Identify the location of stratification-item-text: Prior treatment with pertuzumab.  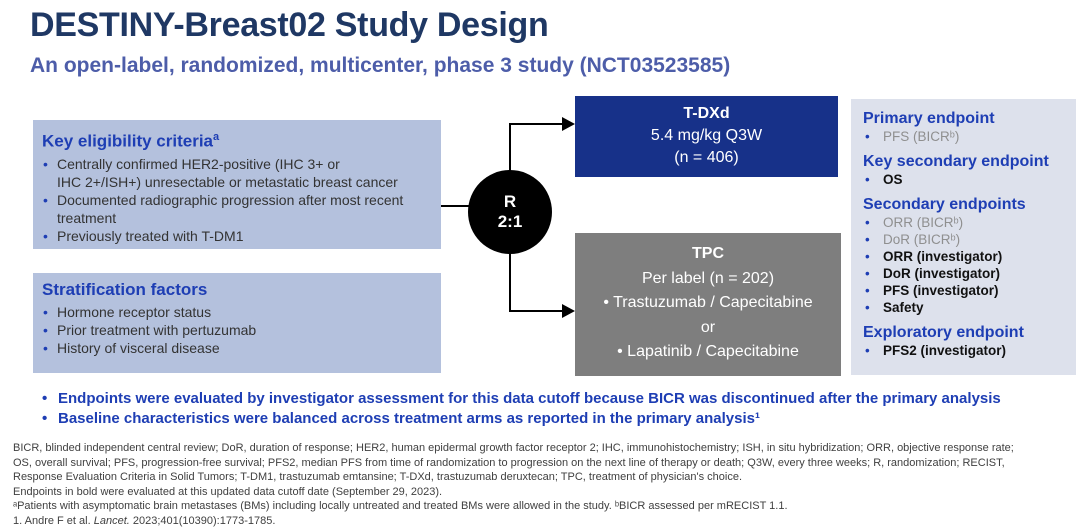
(157, 330).